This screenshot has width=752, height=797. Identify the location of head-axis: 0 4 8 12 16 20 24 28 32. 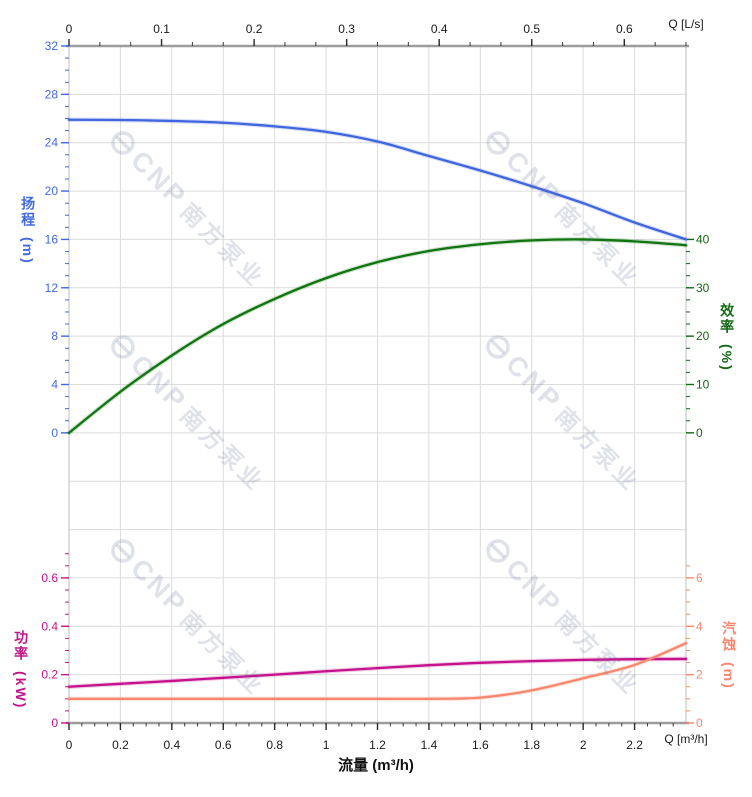
(57, 239).